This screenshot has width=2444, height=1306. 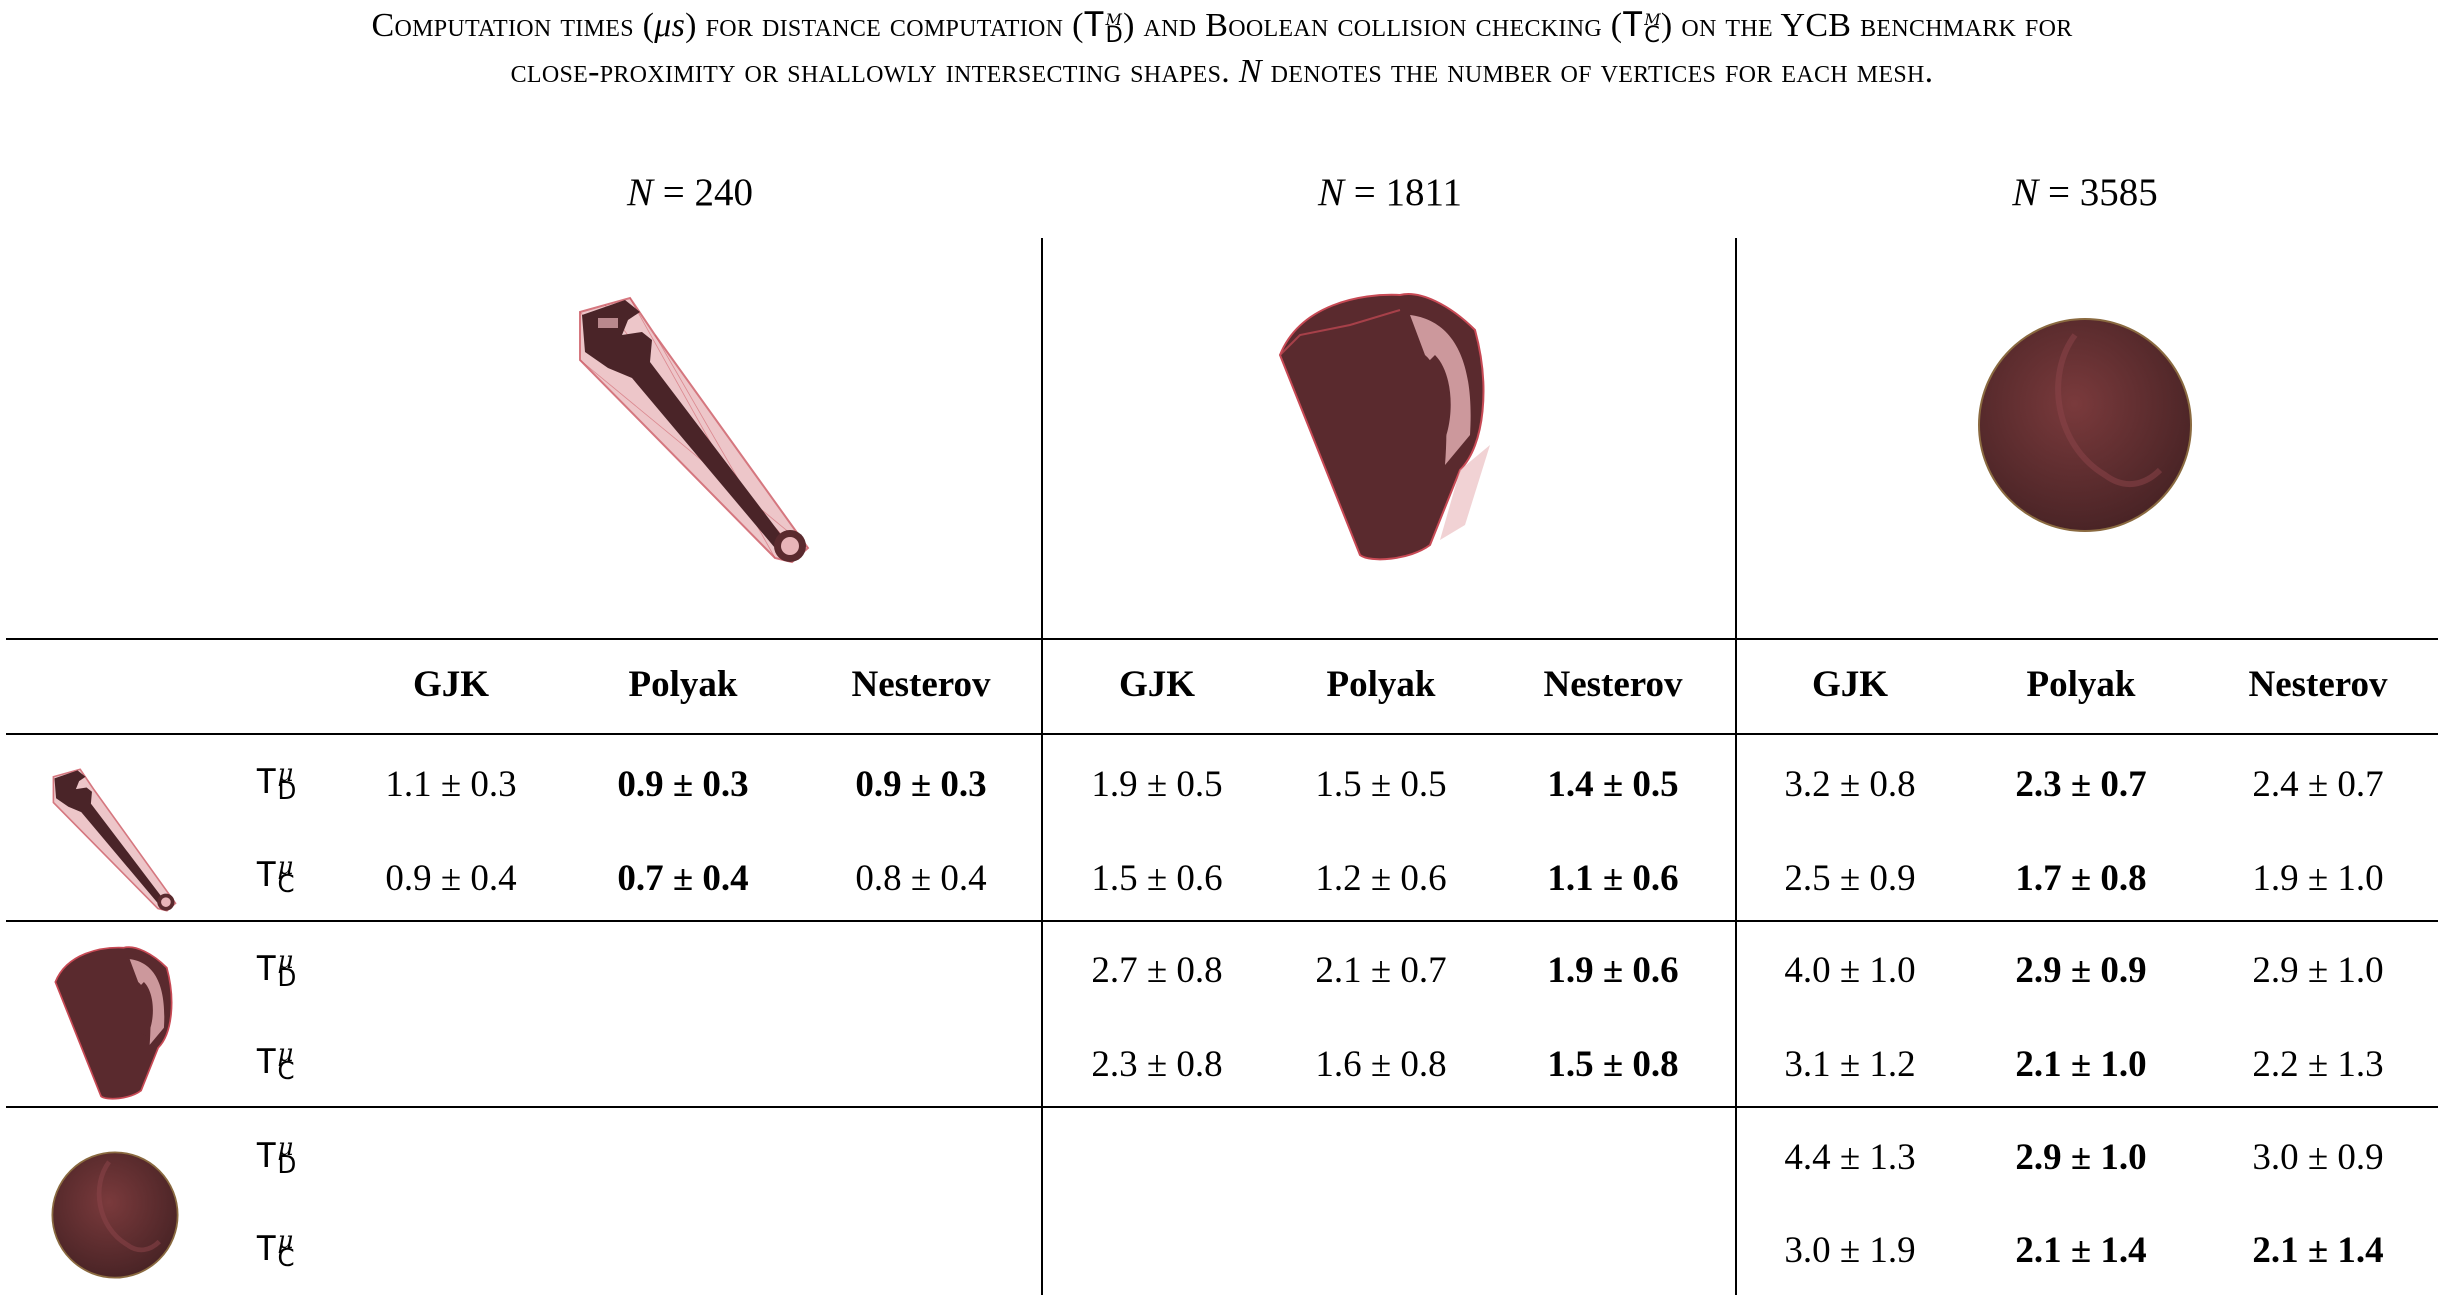 I want to click on table-cell-tc-r2-c6: 1.5 ± 0.8, so click(x=1613, y=1064).